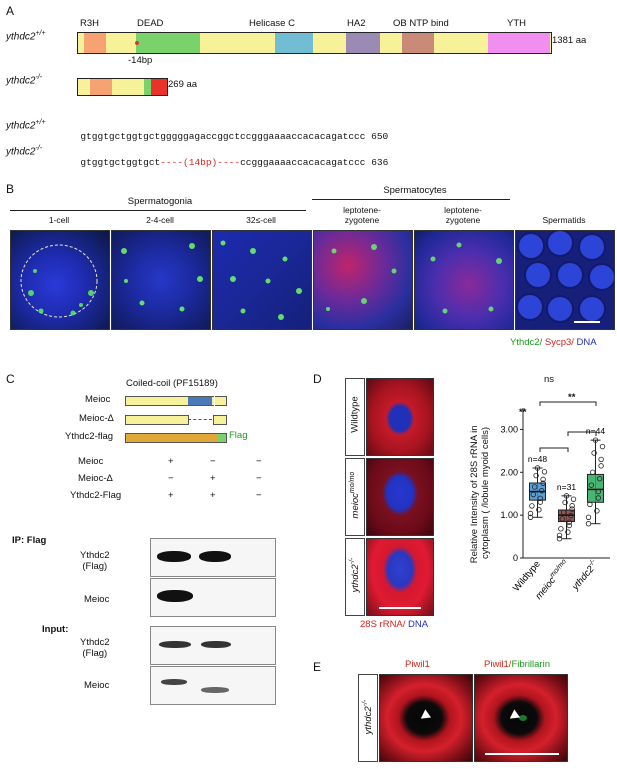 The width and height of the screenshot is (617, 769). What do you see at coordinates (549, 379) in the screenshot?
I see `sig-ns: ns` at bounding box center [549, 379].